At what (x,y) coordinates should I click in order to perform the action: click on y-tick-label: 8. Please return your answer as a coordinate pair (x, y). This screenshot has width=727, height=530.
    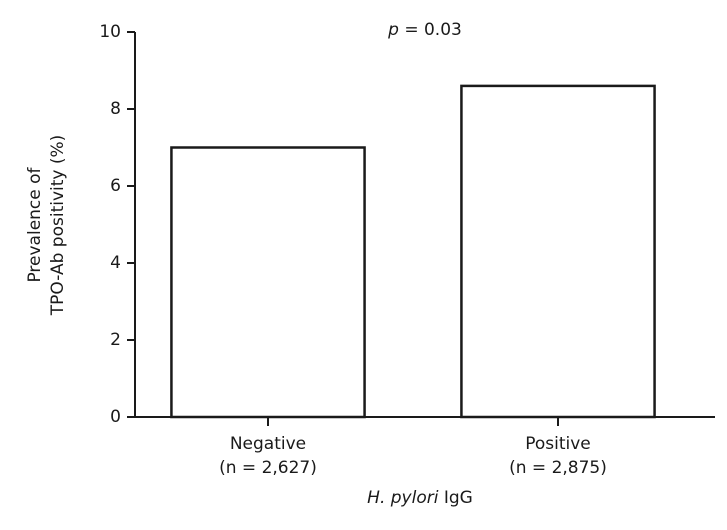
    Looking at the image, I should click on (115, 109).